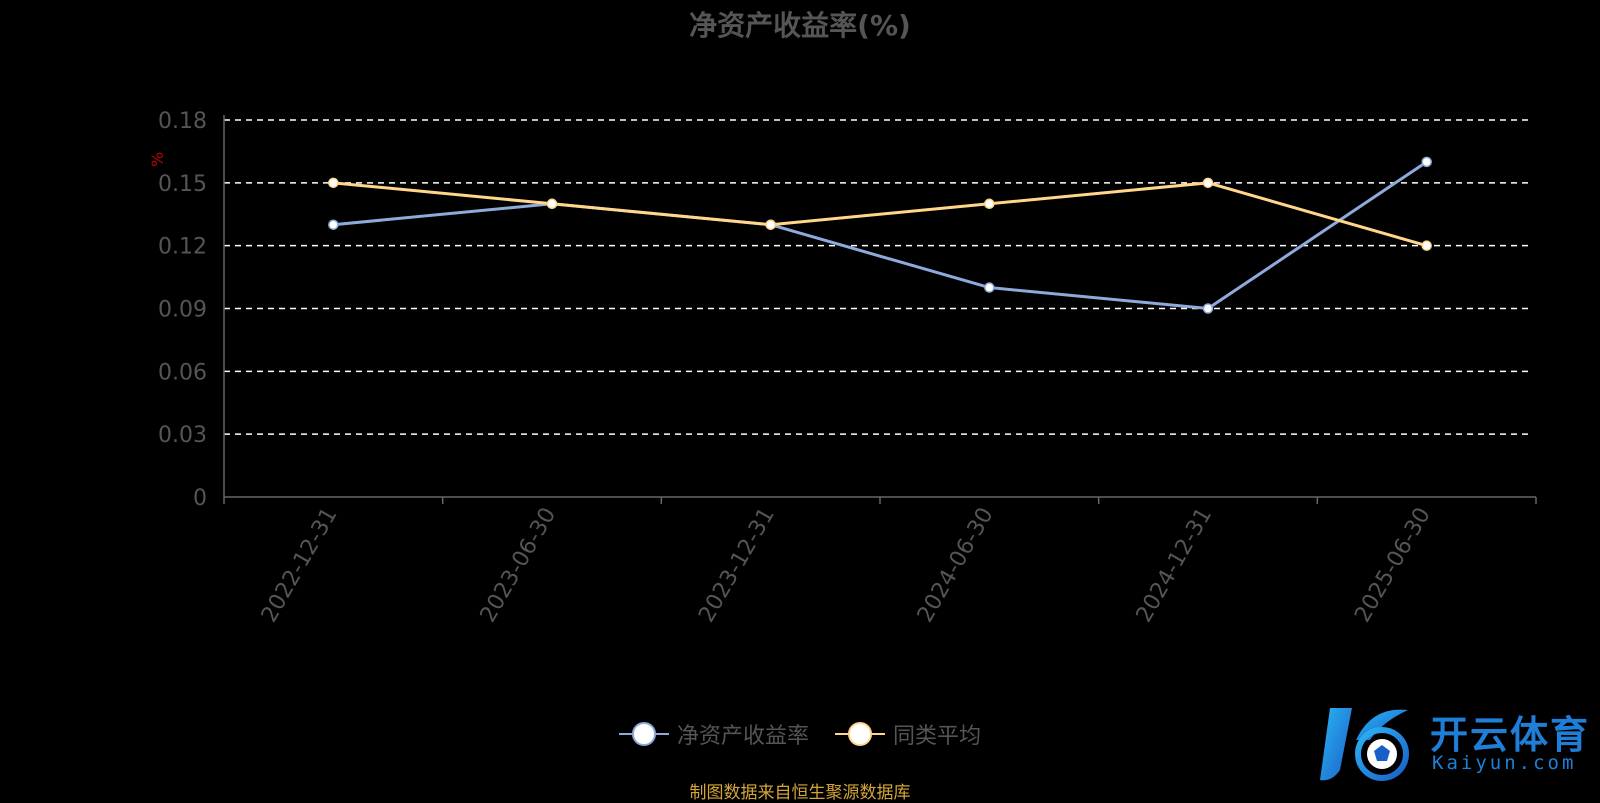  I want to click on y-tick-label: 0.09, so click(182, 310).